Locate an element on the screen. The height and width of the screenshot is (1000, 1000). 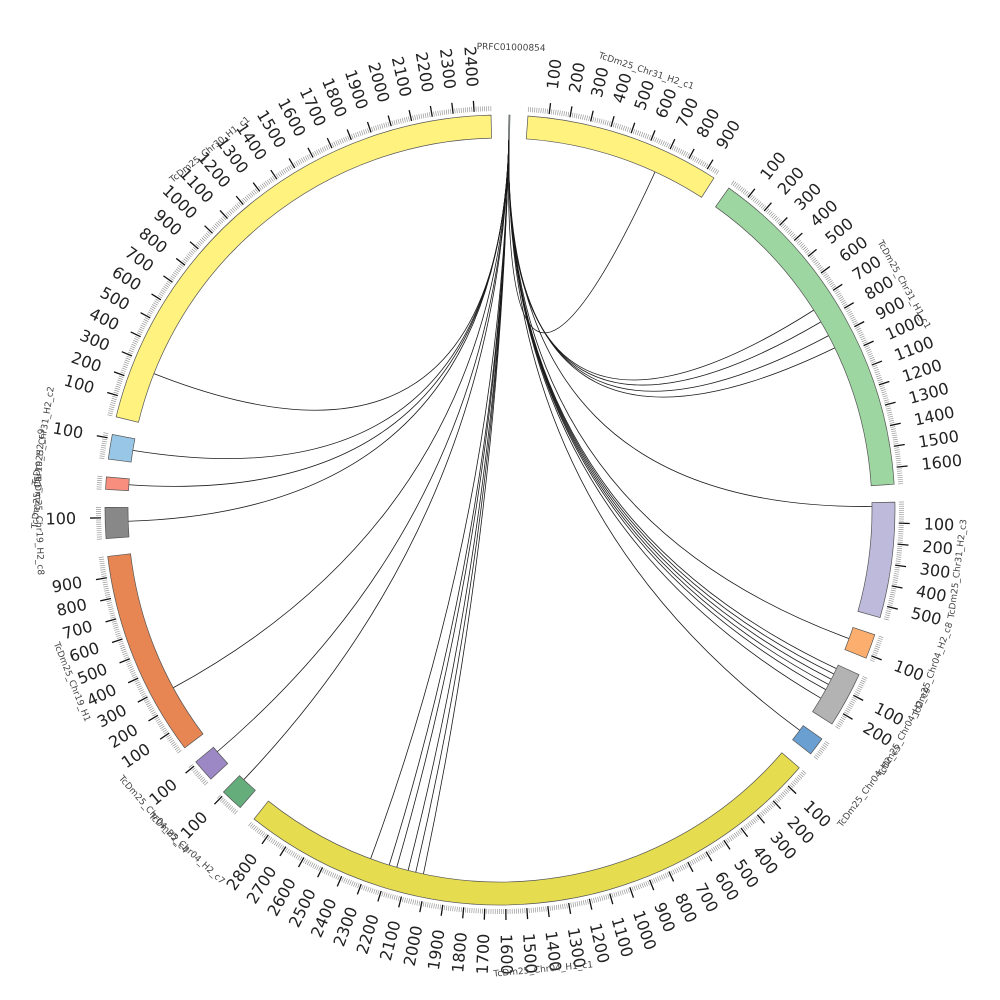
tick-label: 500 is located at coordinates (926, 616).